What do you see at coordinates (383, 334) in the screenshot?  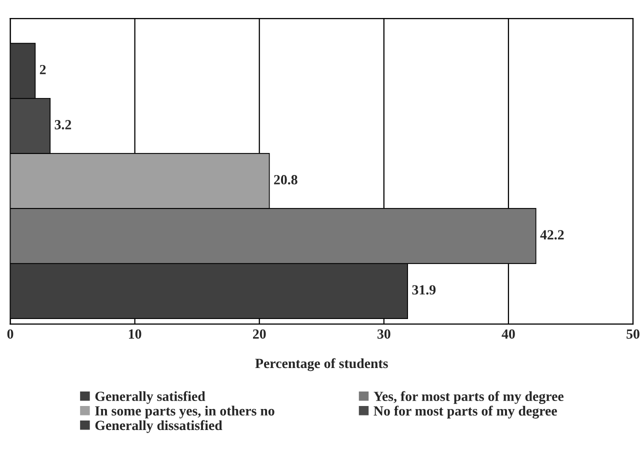 I see `x-tick-label: 30` at bounding box center [383, 334].